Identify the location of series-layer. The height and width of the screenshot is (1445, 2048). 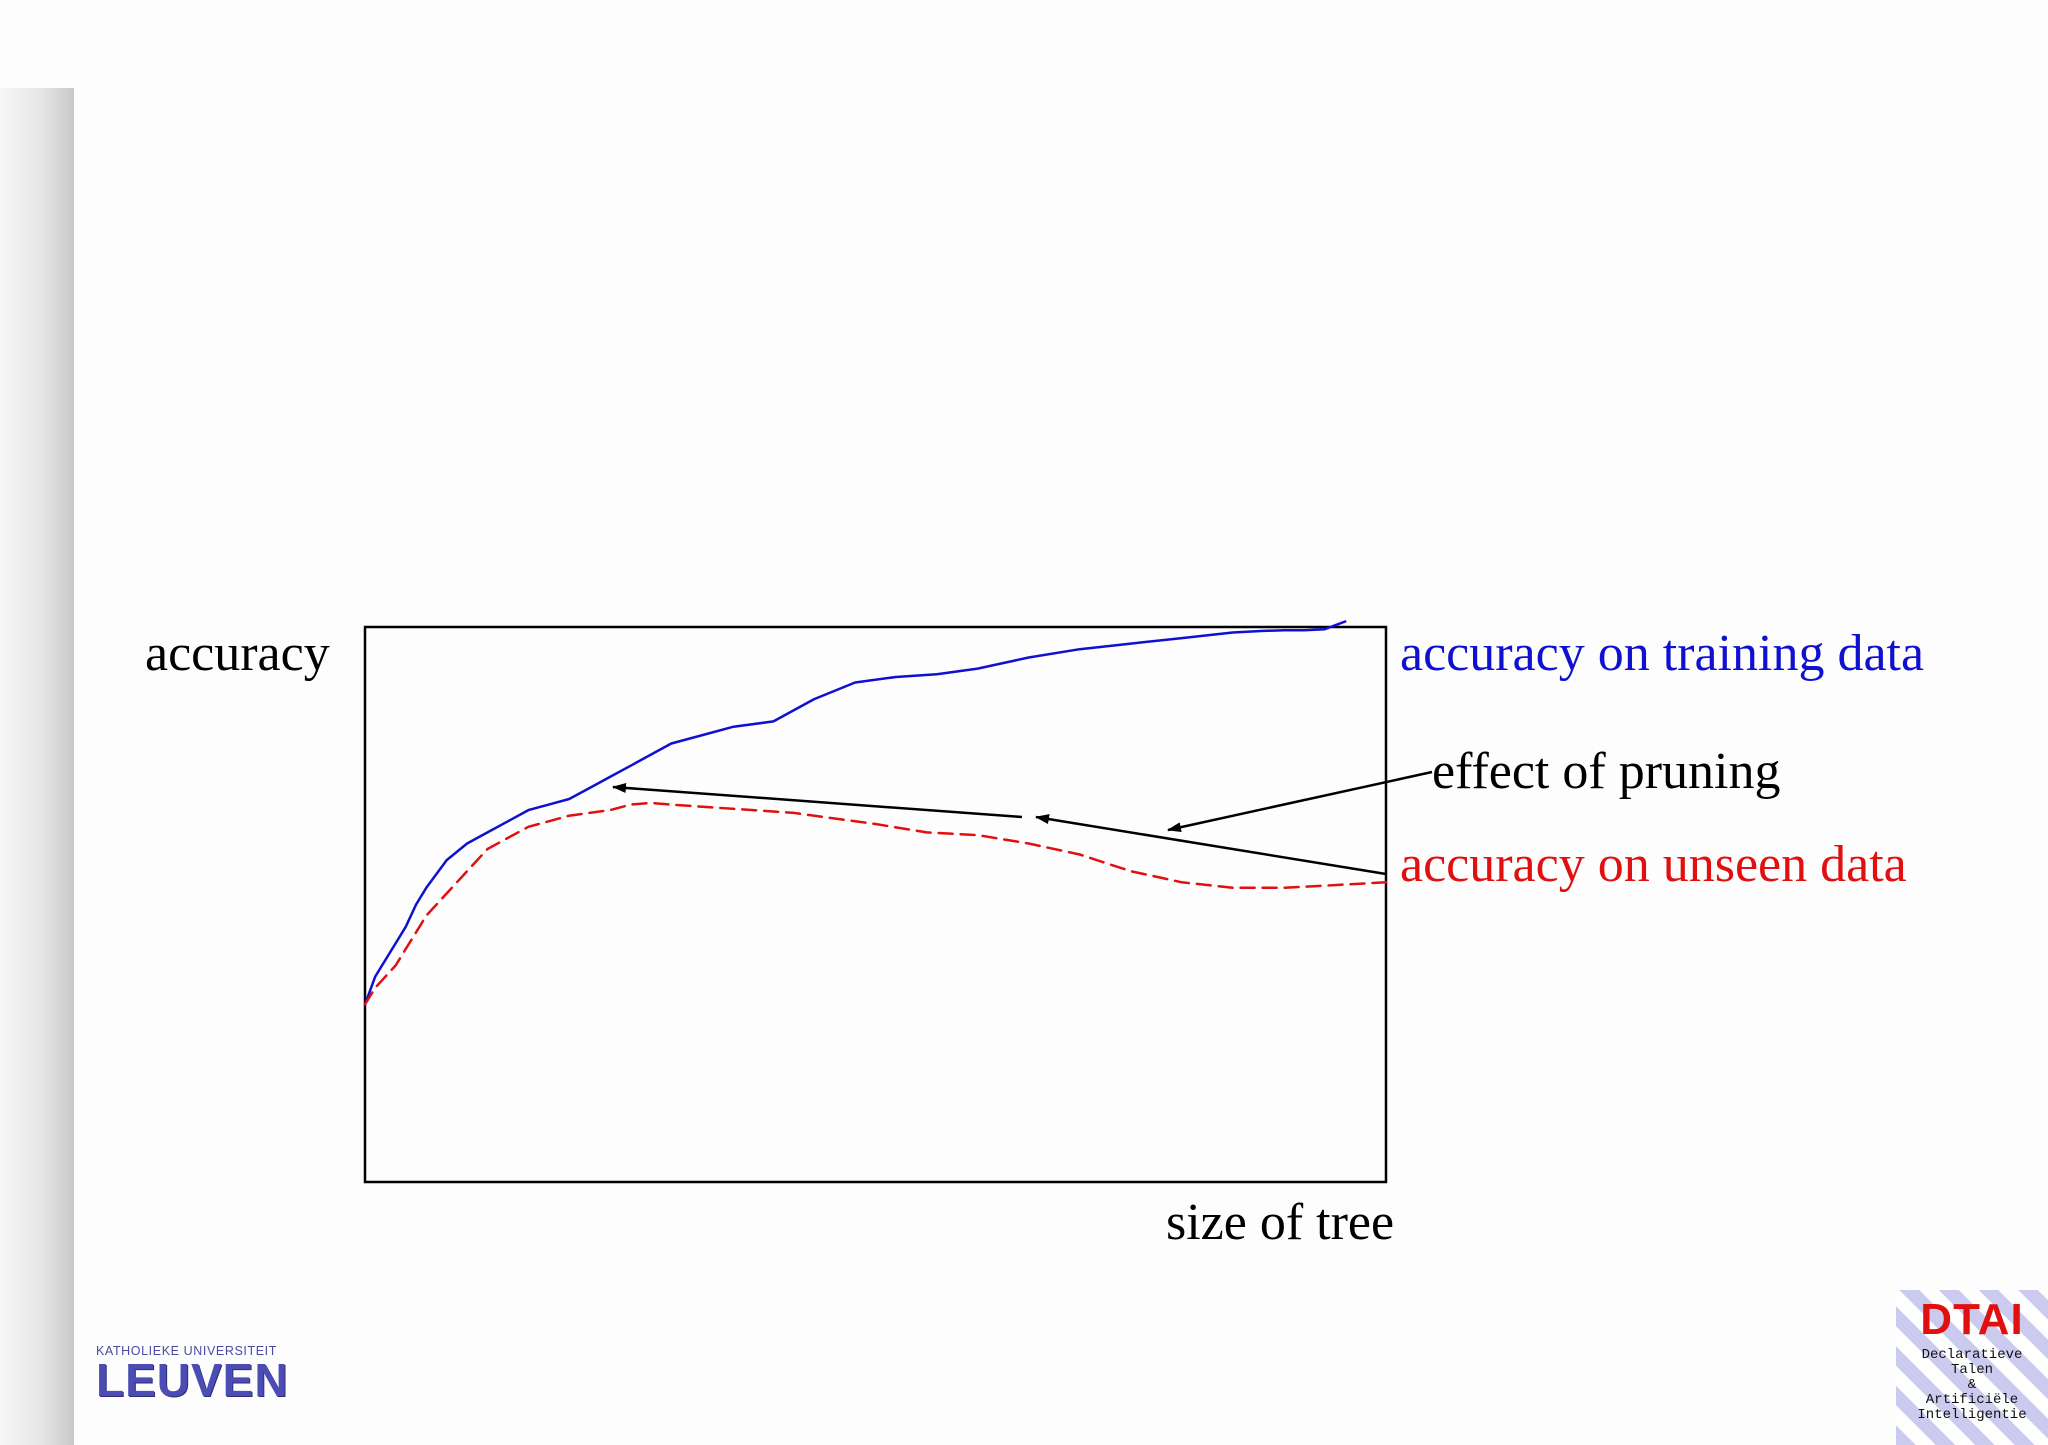
(875, 813).